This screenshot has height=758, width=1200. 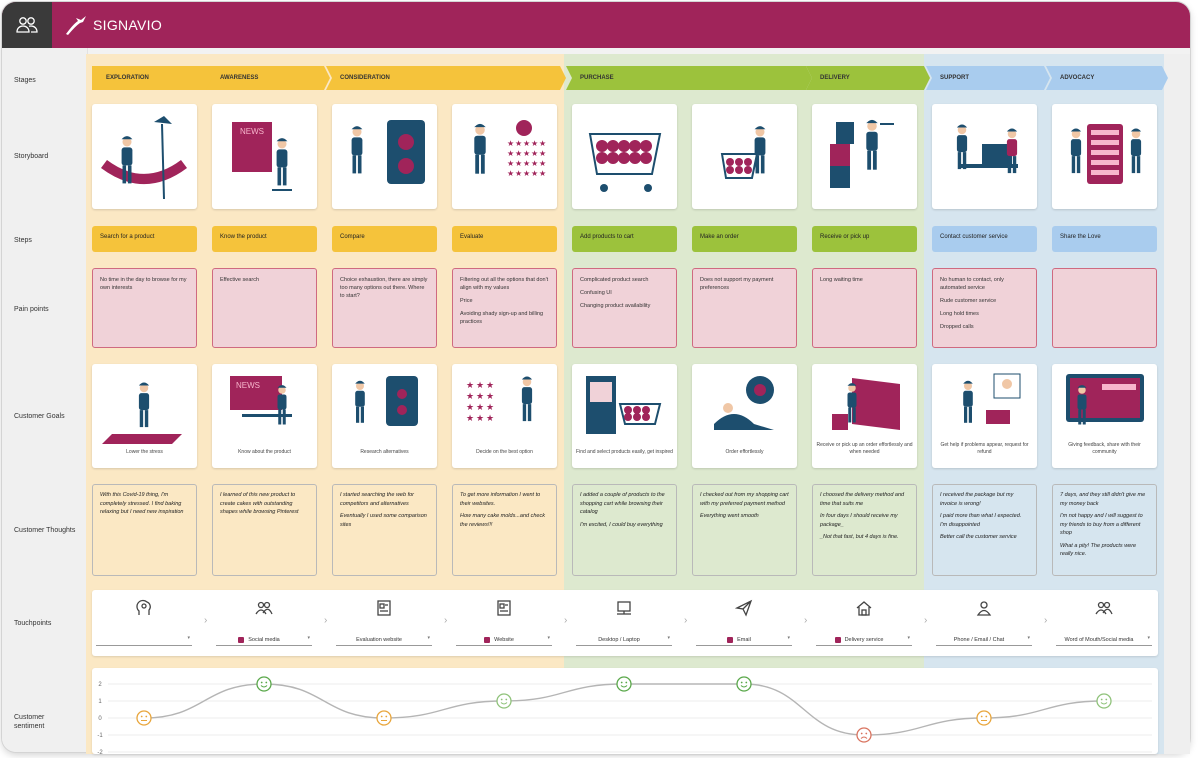 What do you see at coordinates (384, 416) in the screenshot?
I see `customer-goal-card: Research alternatives` at bounding box center [384, 416].